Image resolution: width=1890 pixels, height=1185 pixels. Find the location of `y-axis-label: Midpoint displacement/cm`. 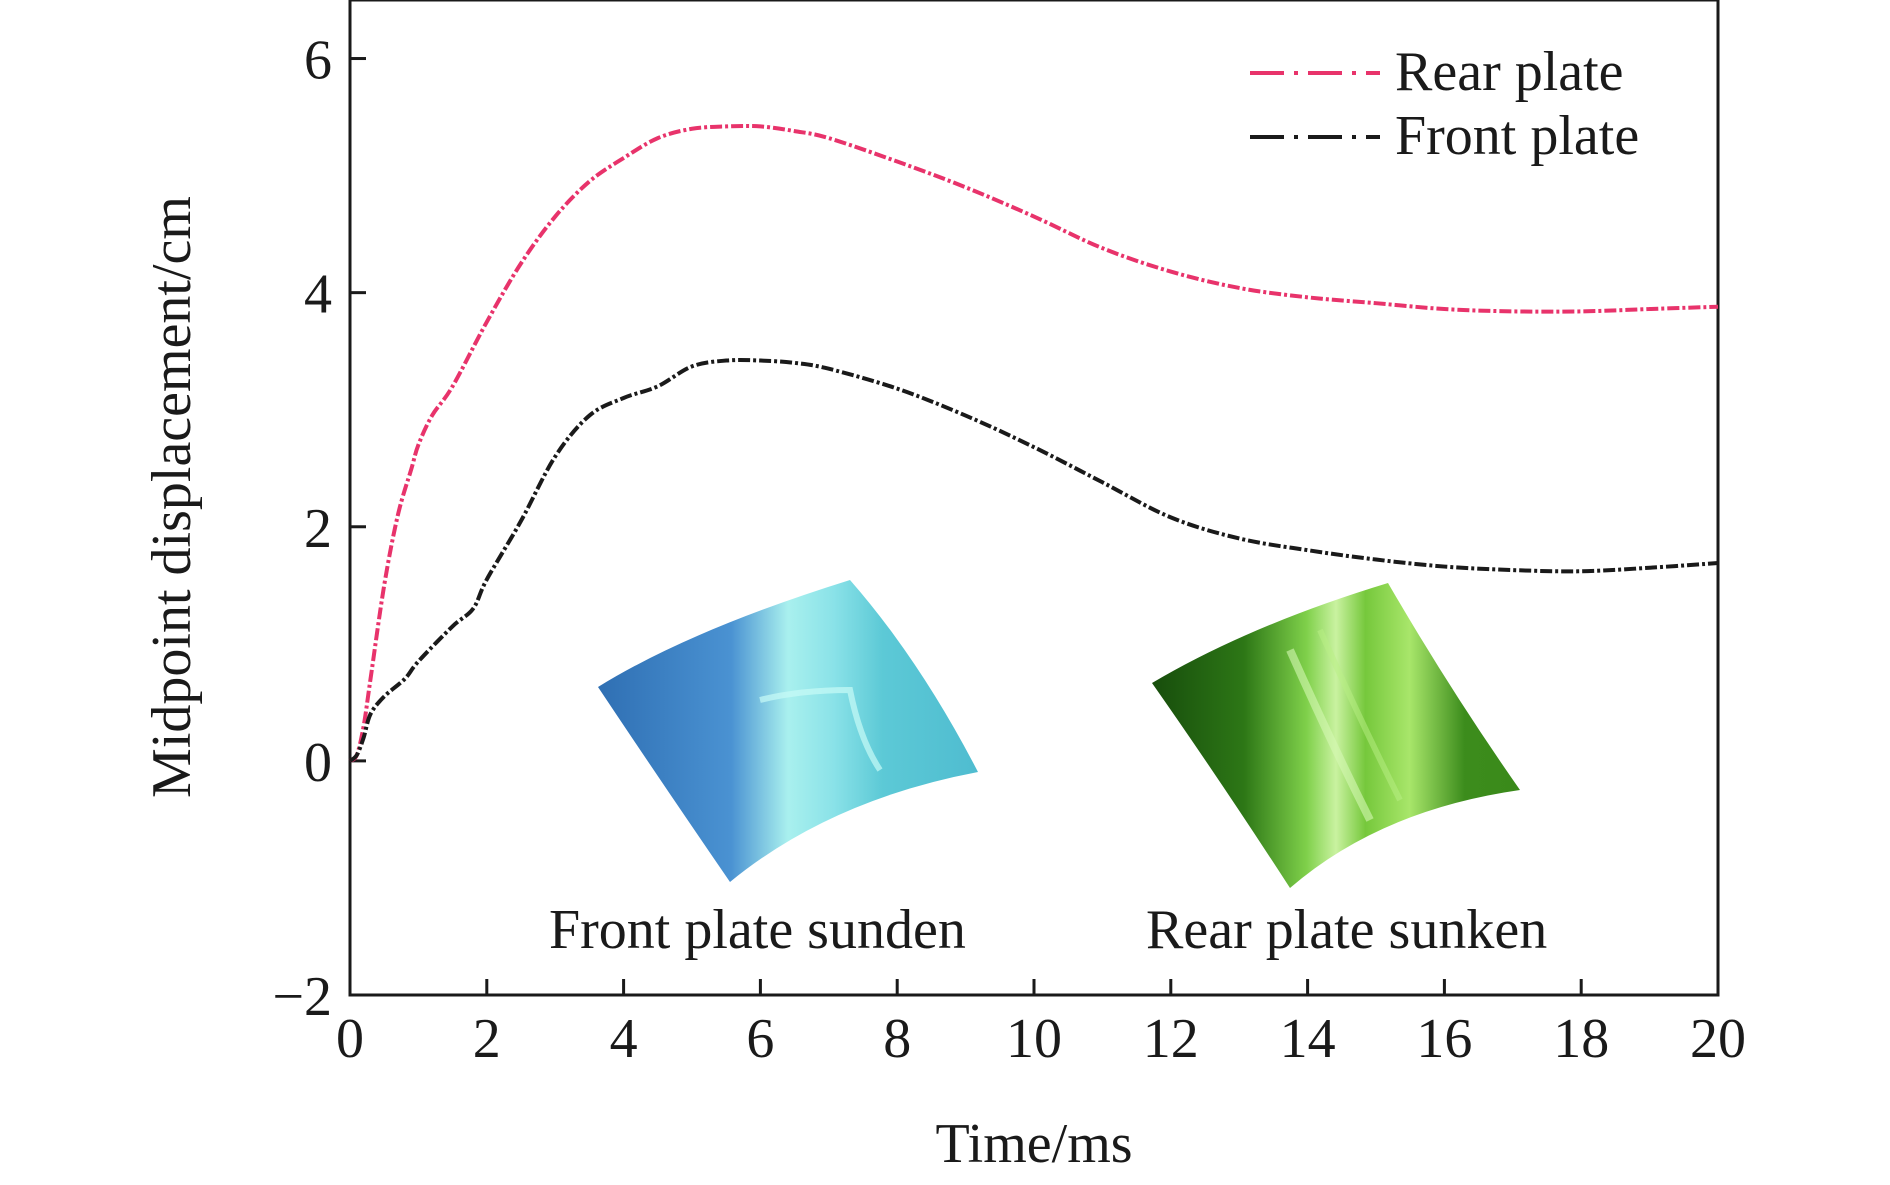

y-axis-label: Midpoint displacement/cm is located at coordinates (172, 497).